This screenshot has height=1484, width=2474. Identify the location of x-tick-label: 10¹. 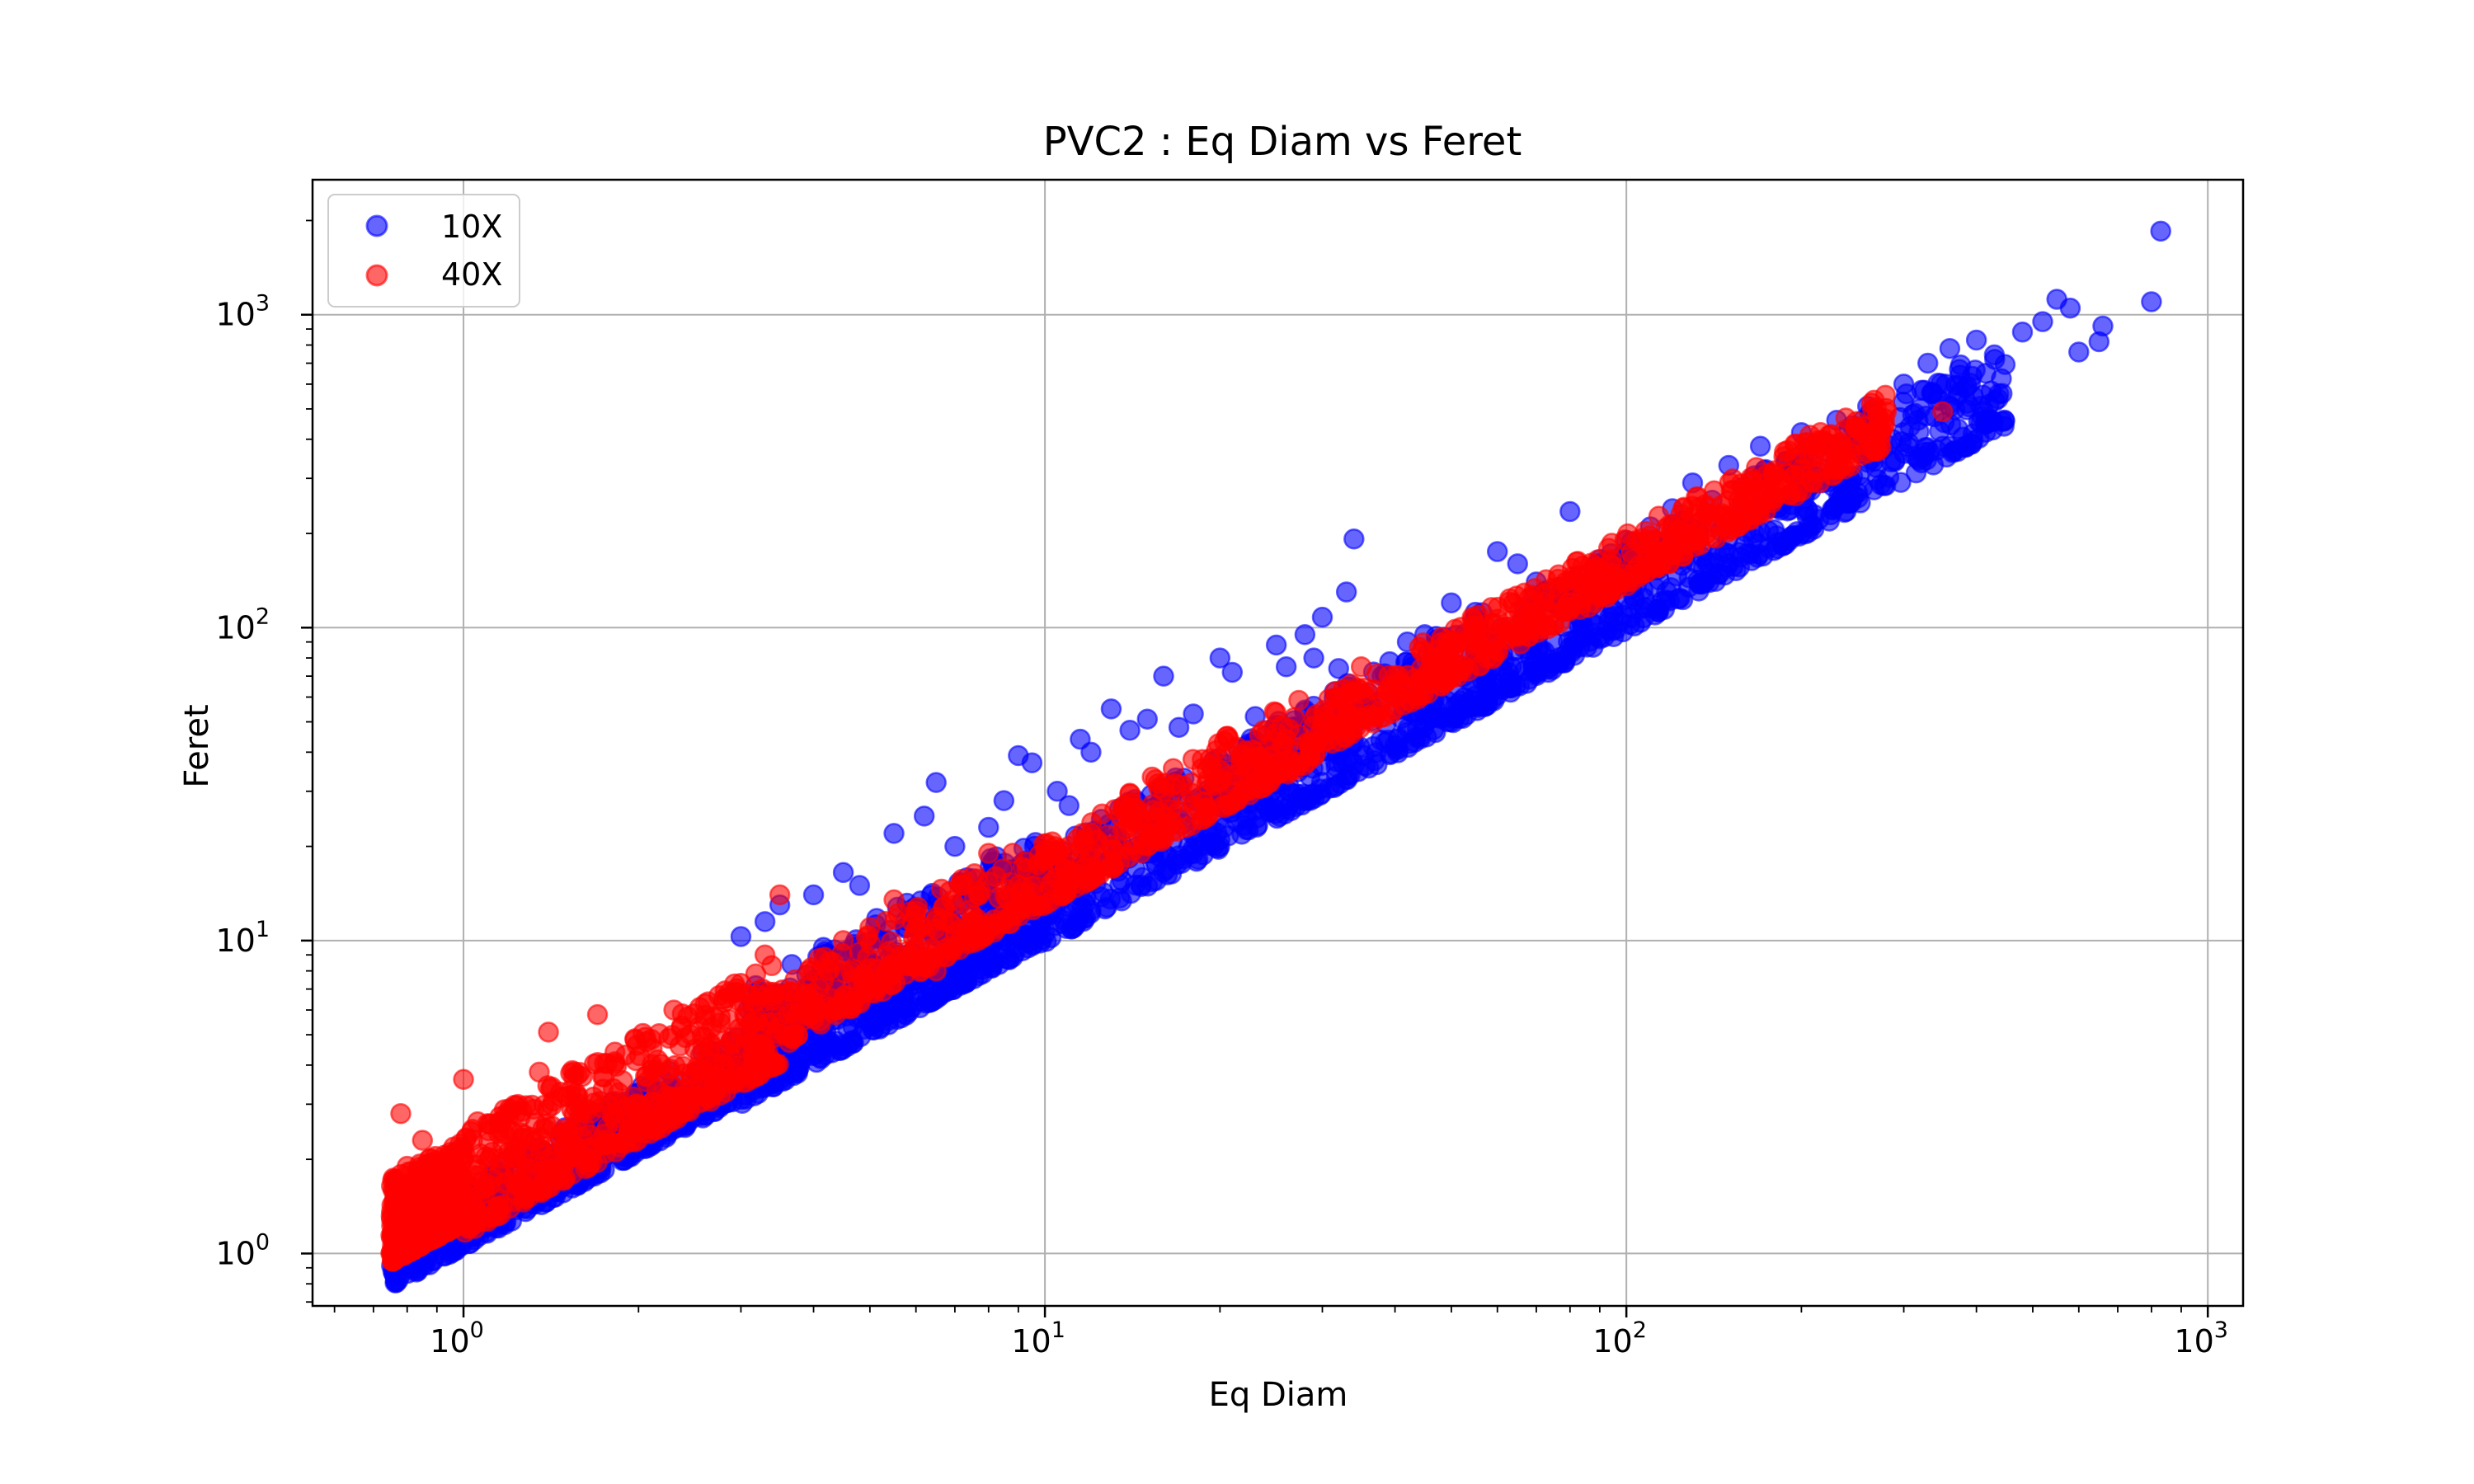
(1038, 1338).